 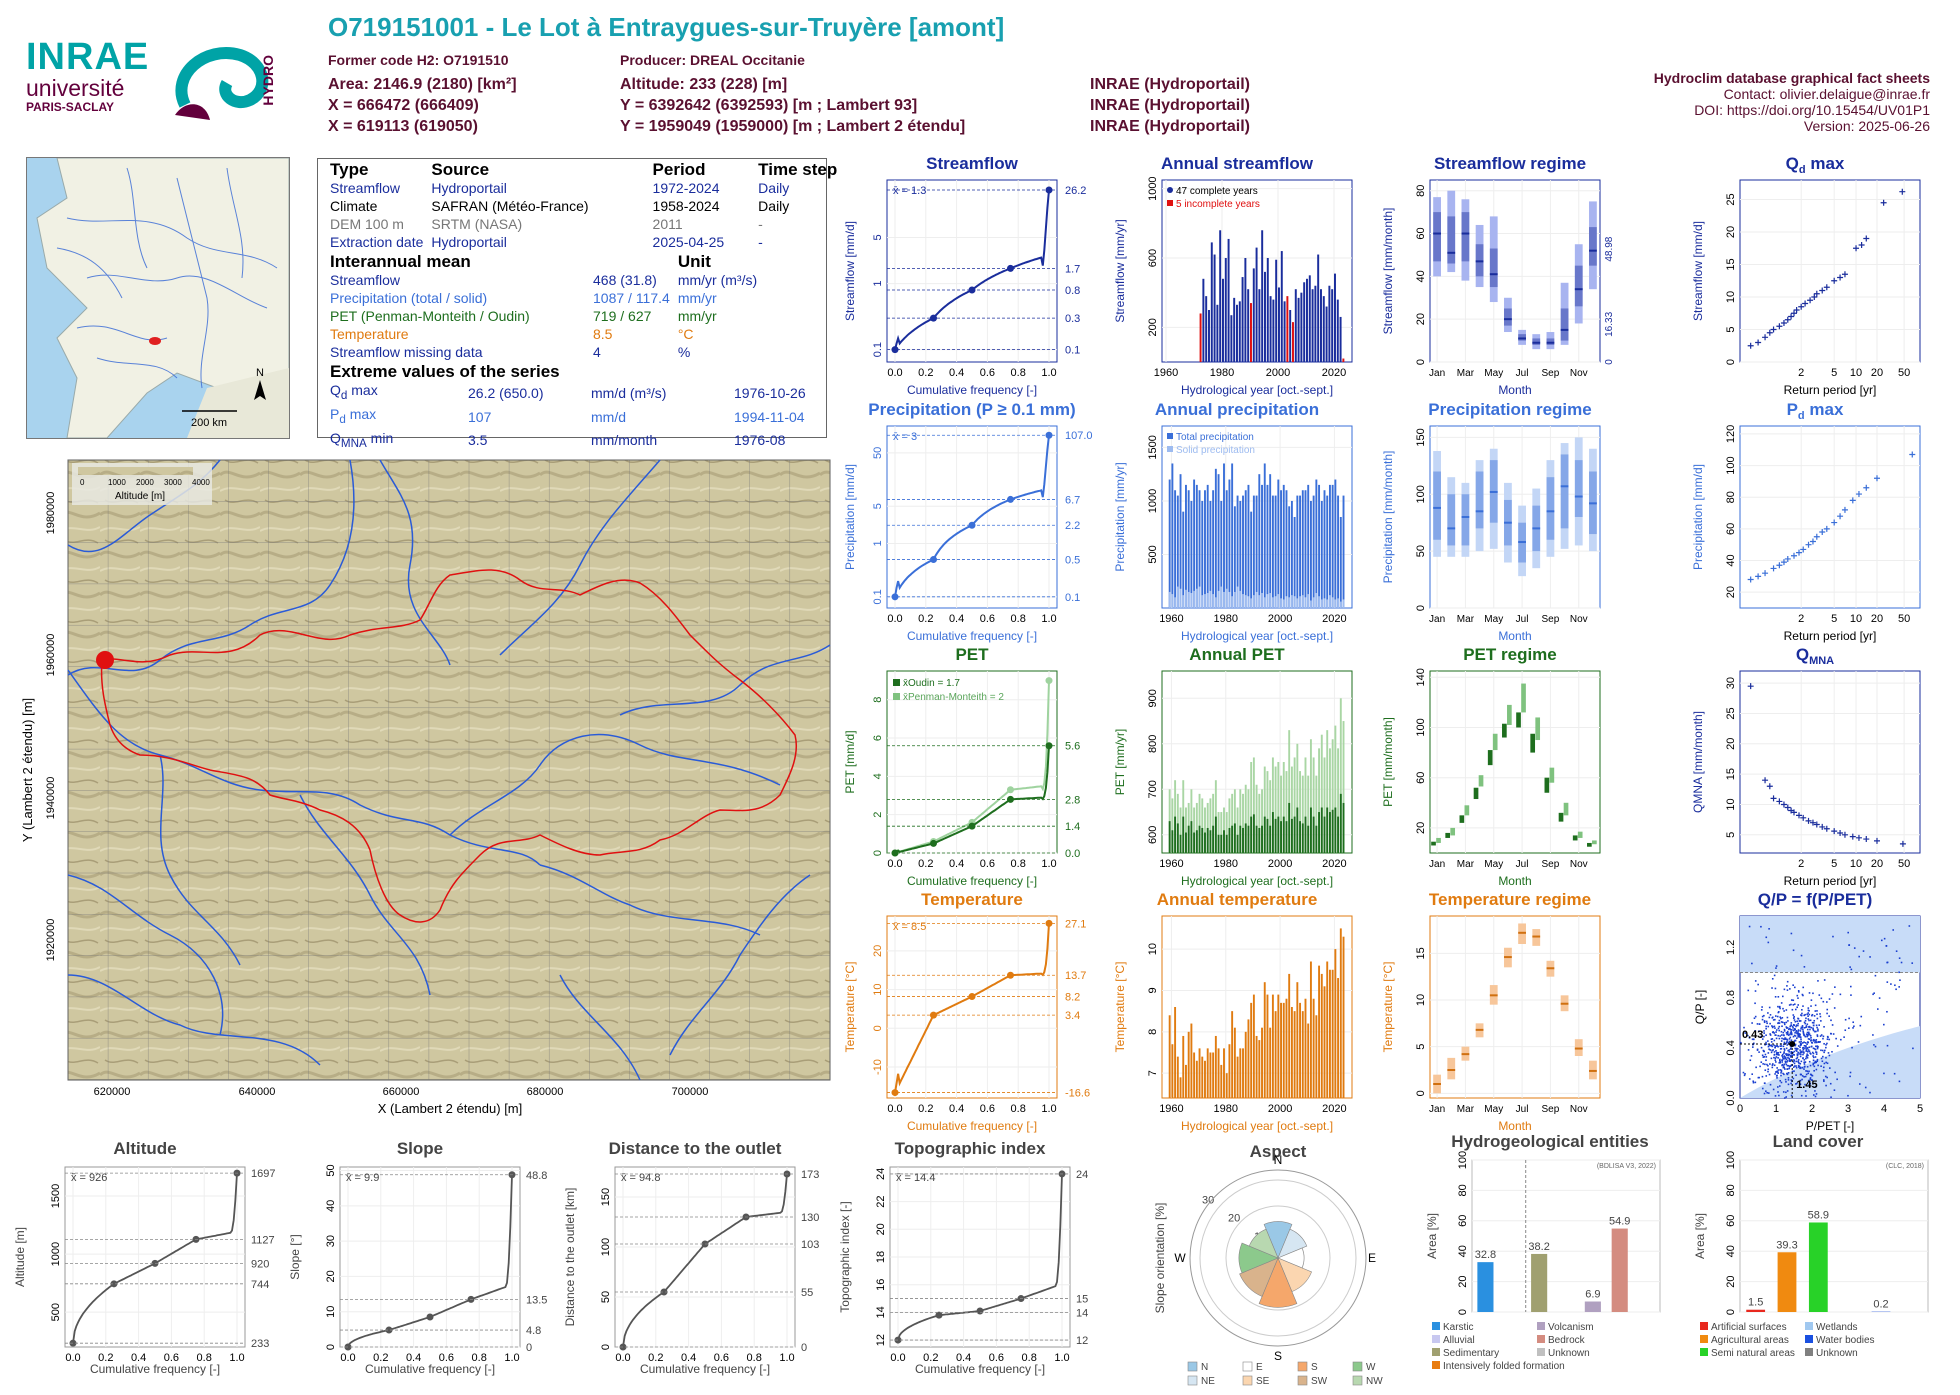 What do you see at coordinates (1237, 163) in the screenshot?
I see `annual_streamflow-title: Annual streamflow` at bounding box center [1237, 163].